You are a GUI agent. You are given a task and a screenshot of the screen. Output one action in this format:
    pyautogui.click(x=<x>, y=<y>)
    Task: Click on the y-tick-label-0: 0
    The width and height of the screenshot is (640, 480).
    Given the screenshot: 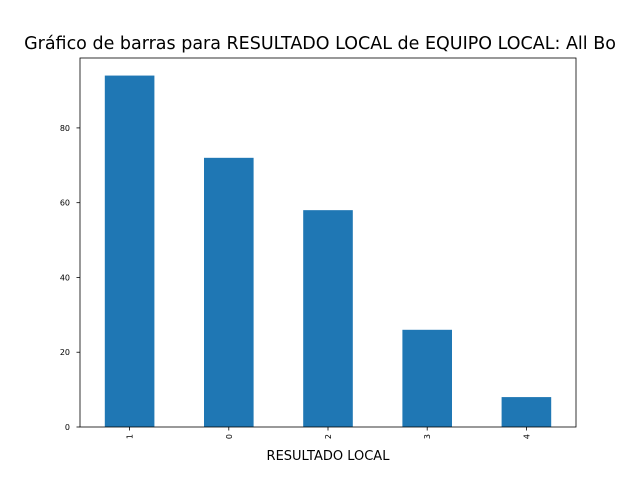 What is the action you would take?
    pyautogui.click(x=67, y=427)
    